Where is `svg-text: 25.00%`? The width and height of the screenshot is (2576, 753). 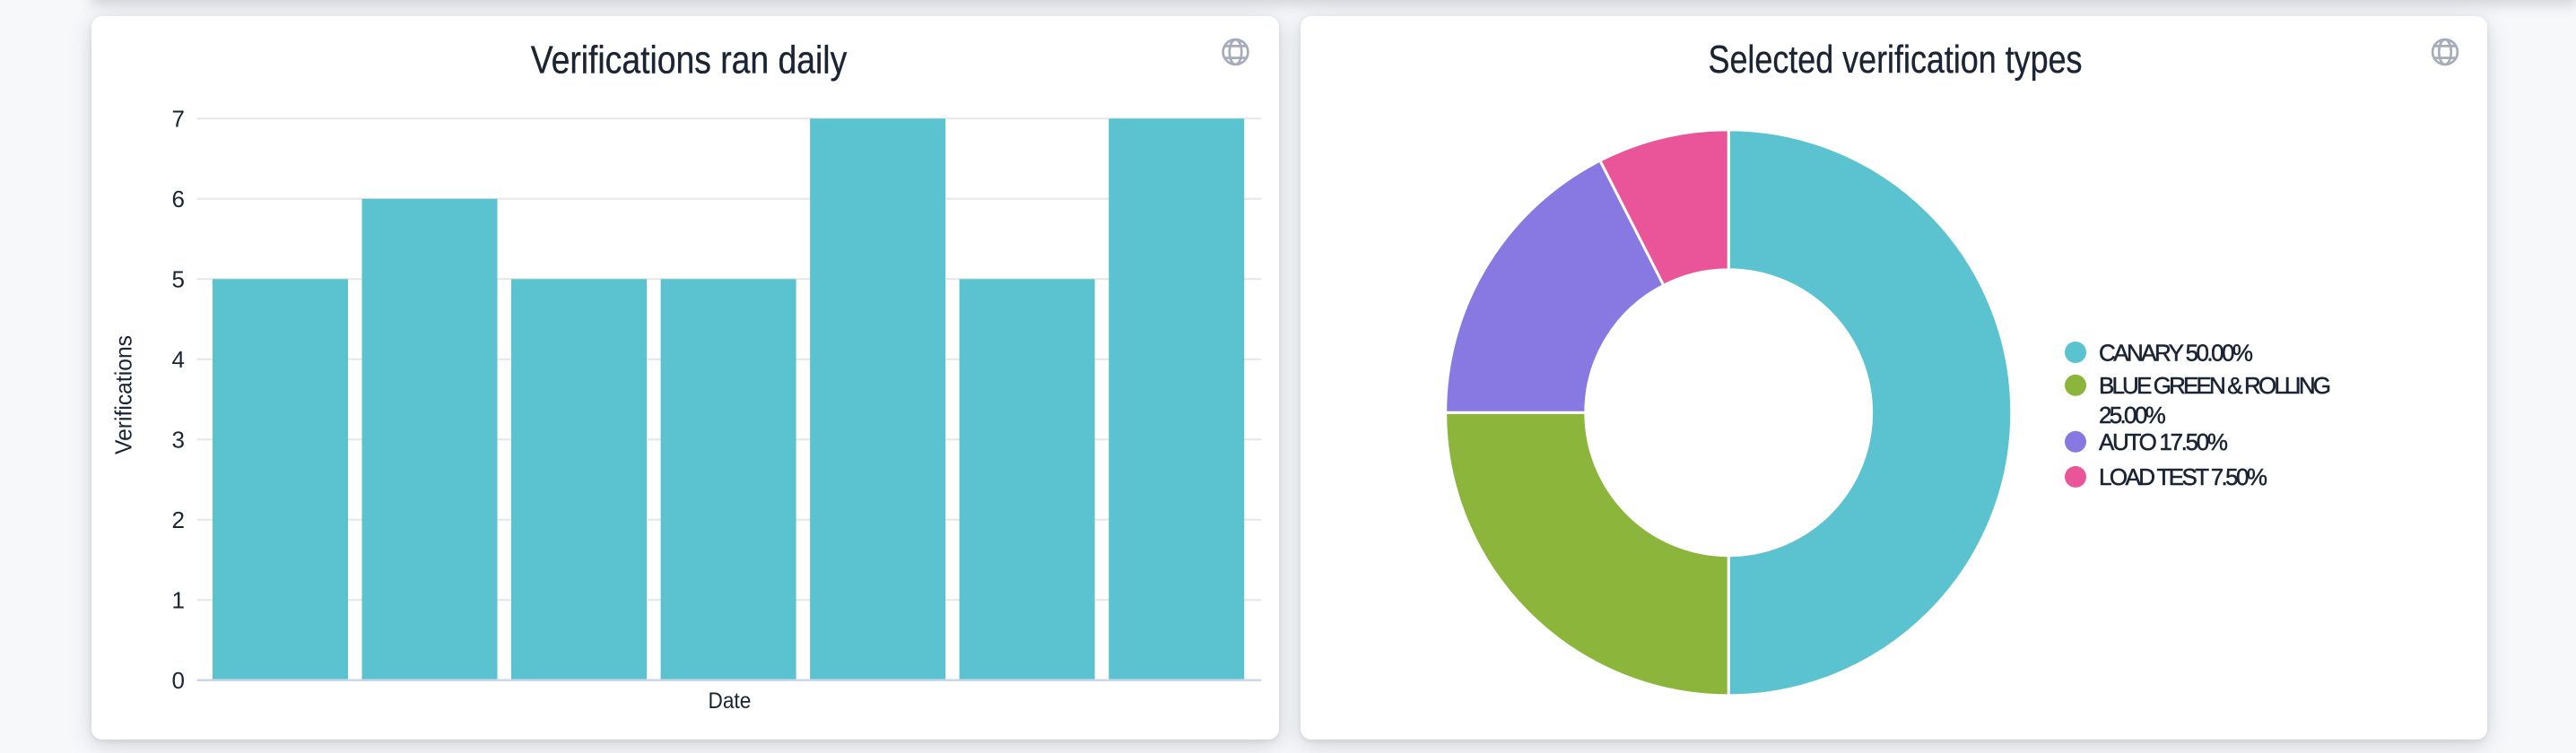 svg-text: 25.00% is located at coordinates (2132, 415).